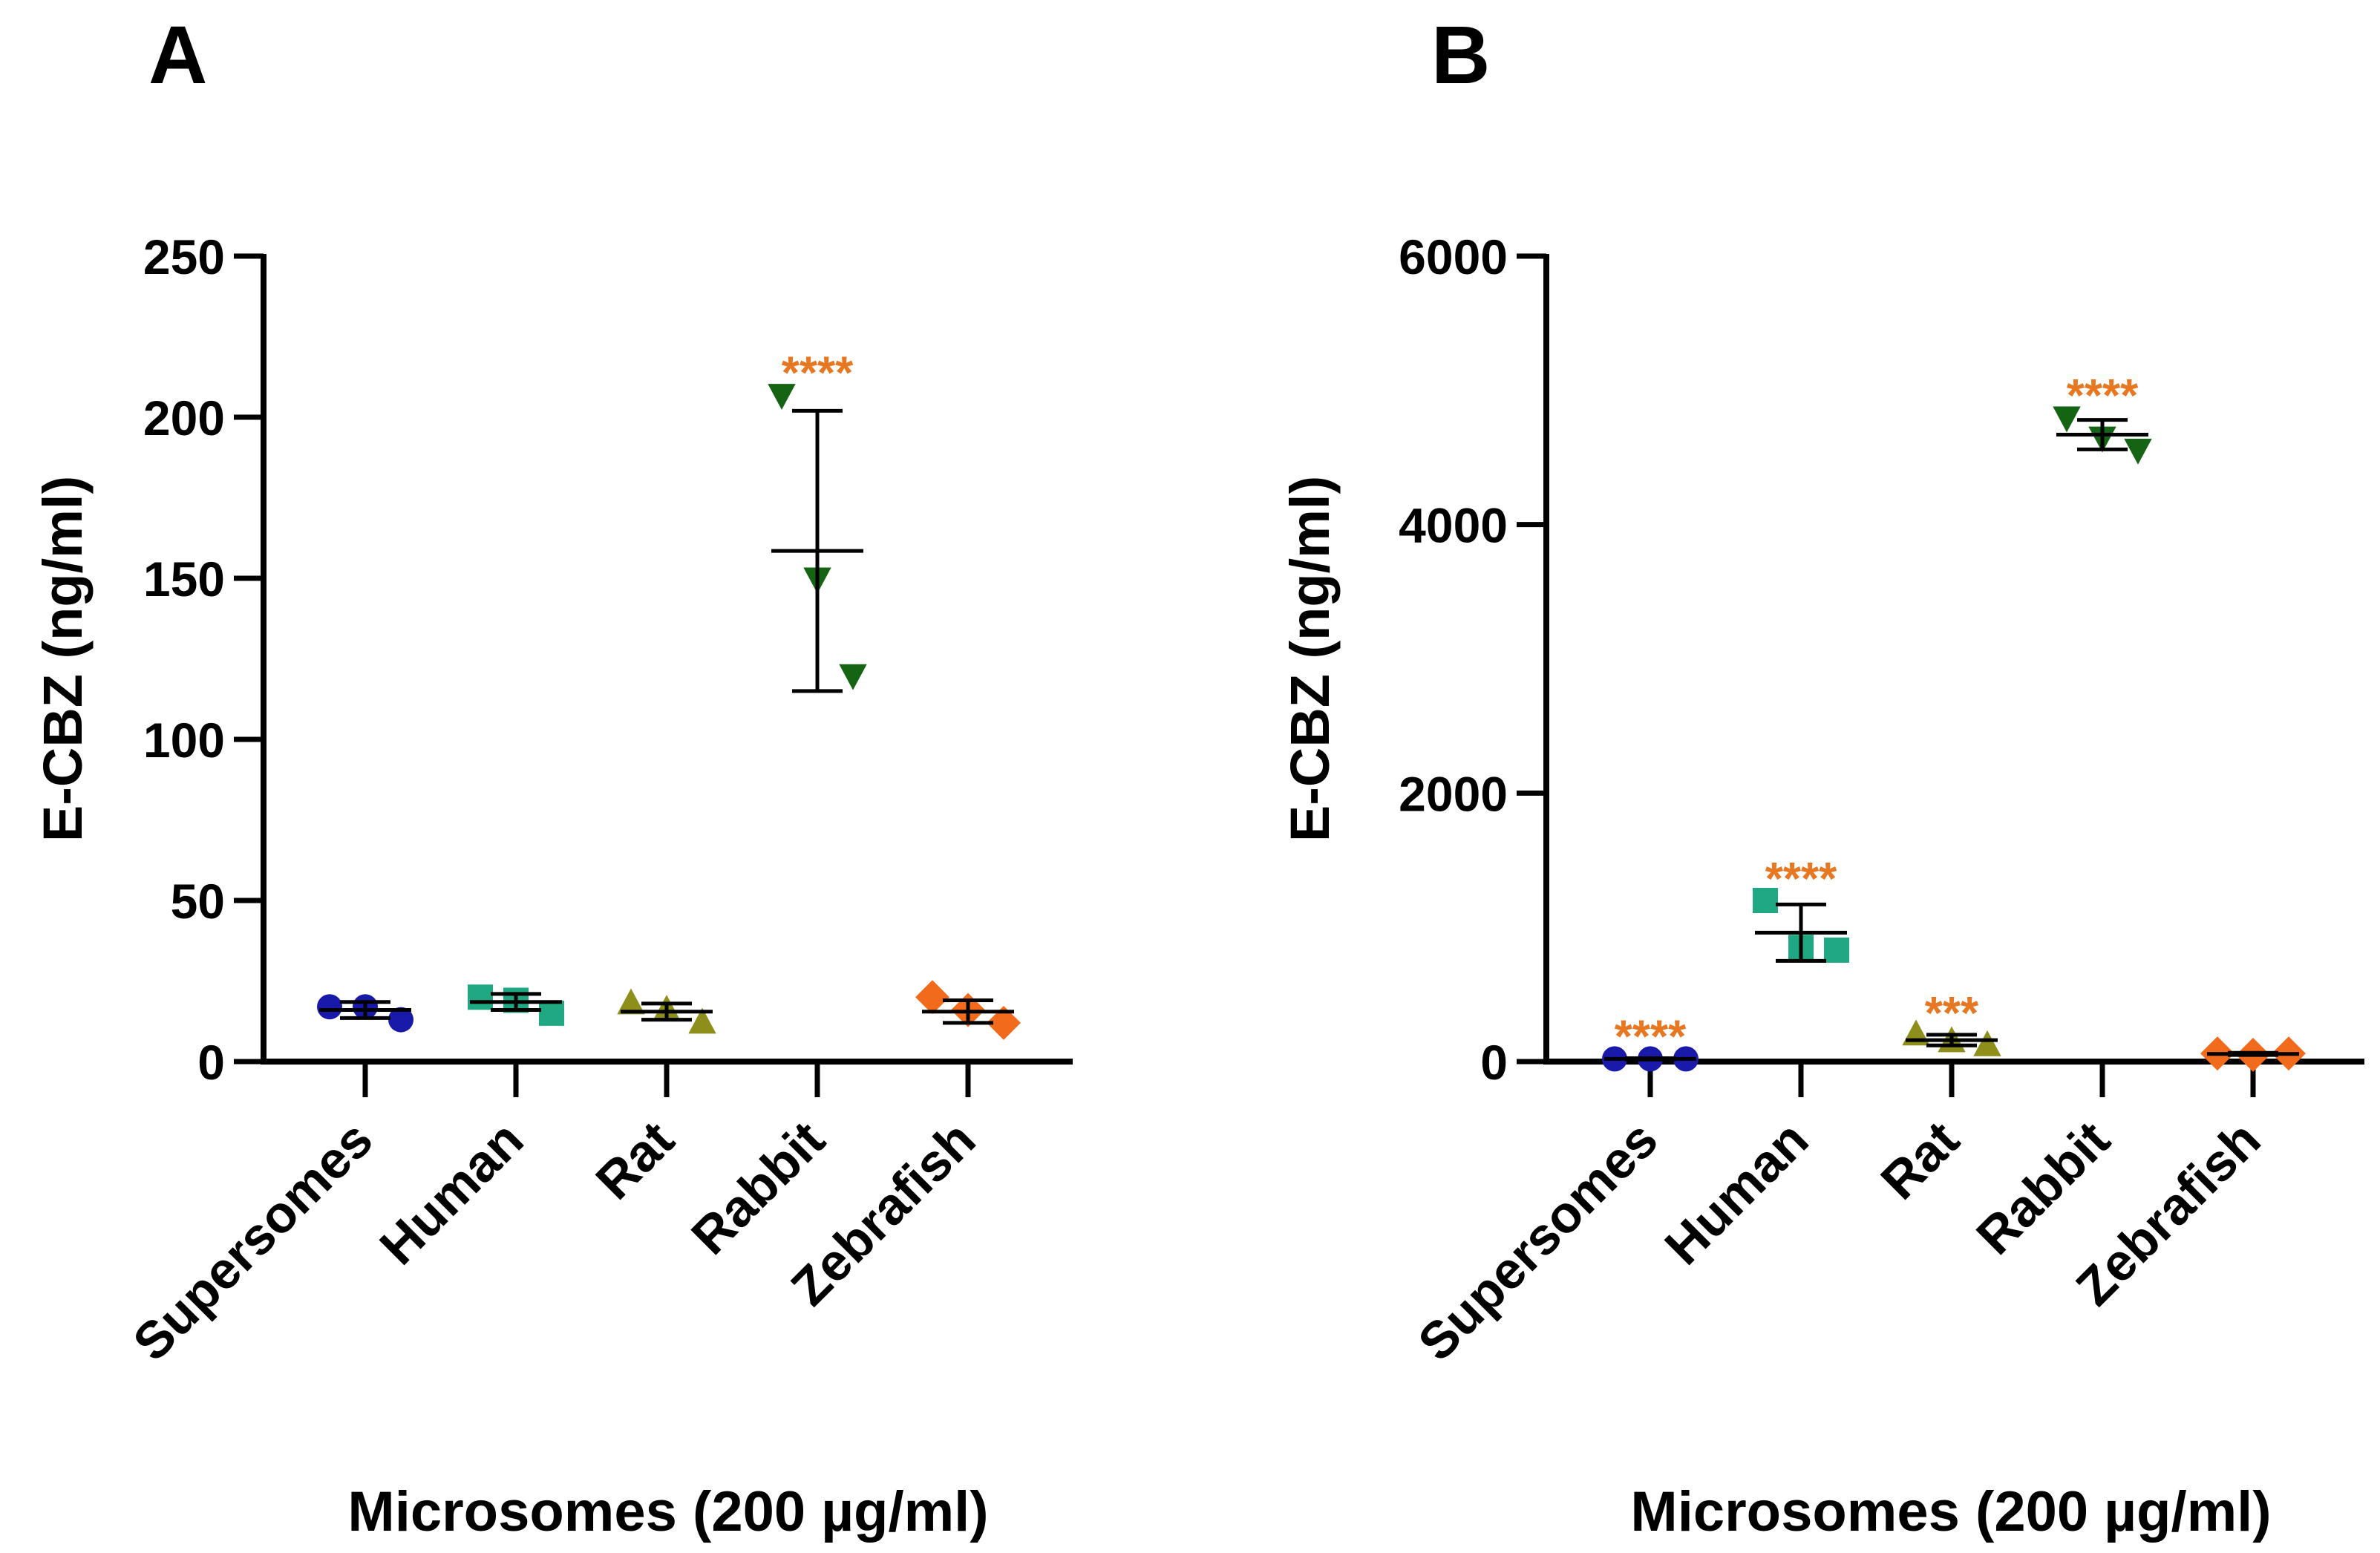 This screenshot has height=1553, width=2380. Describe the element at coordinates (1801, 908) in the screenshot. I see `series-human: ****` at that location.